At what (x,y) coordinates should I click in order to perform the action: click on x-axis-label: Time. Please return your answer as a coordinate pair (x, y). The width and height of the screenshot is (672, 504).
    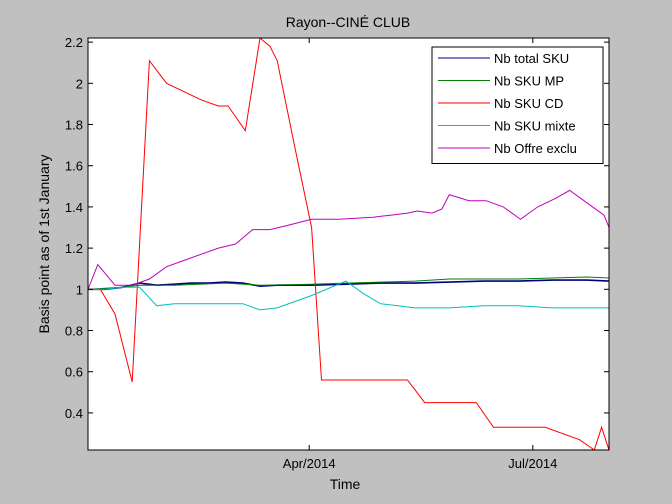
    Looking at the image, I should click on (345, 484).